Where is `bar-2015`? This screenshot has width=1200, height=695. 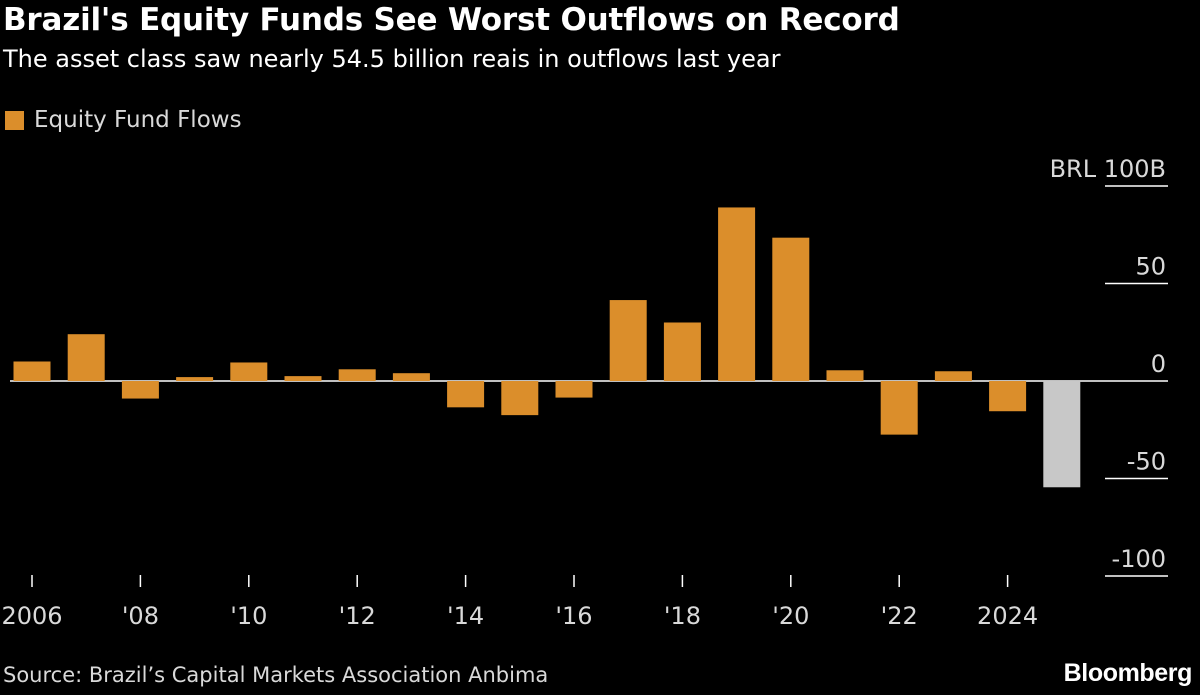 bar-2015 is located at coordinates (520, 398).